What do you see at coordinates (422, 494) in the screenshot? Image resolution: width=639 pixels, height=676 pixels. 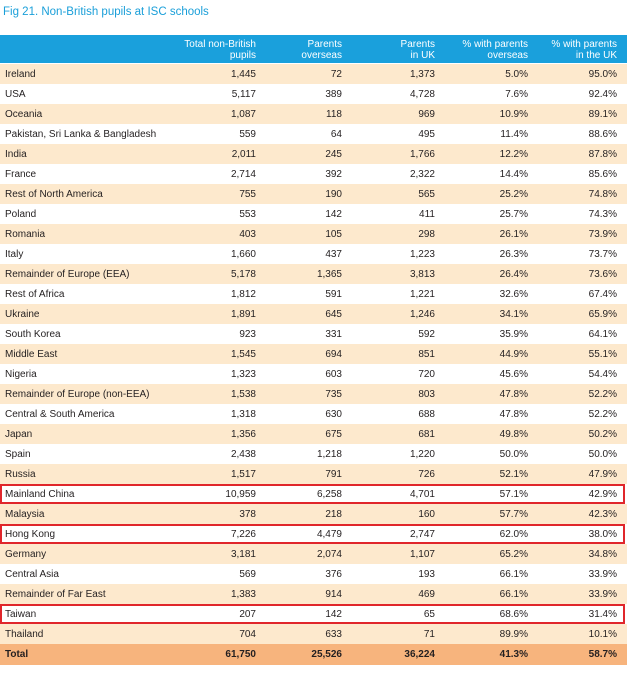 I see `parents-in-uk-cell: 4,701` at bounding box center [422, 494].